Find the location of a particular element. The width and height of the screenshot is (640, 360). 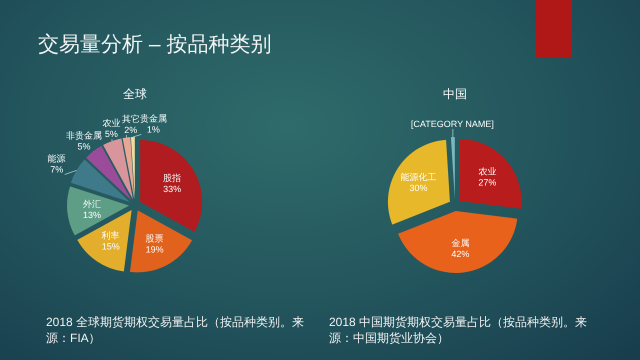

data-label: 30% is located at coordinates (419, 187).